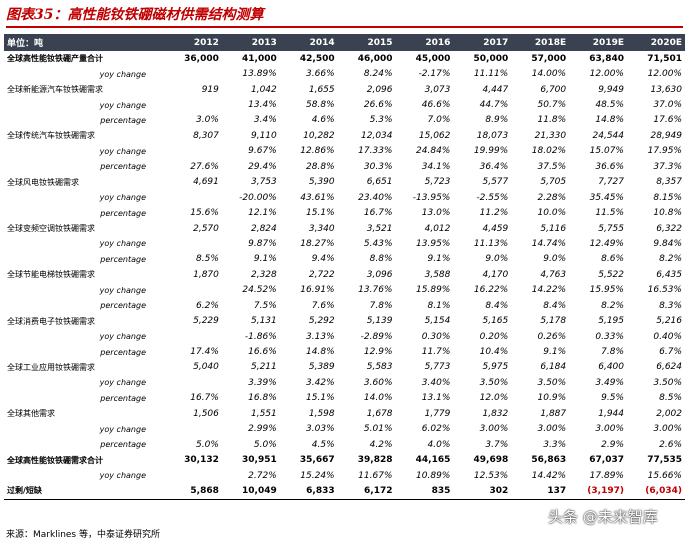 Image resolution: width=689 pixels, height=545 pixels. I want to click on cell: 8.9%, so click(497, 120).